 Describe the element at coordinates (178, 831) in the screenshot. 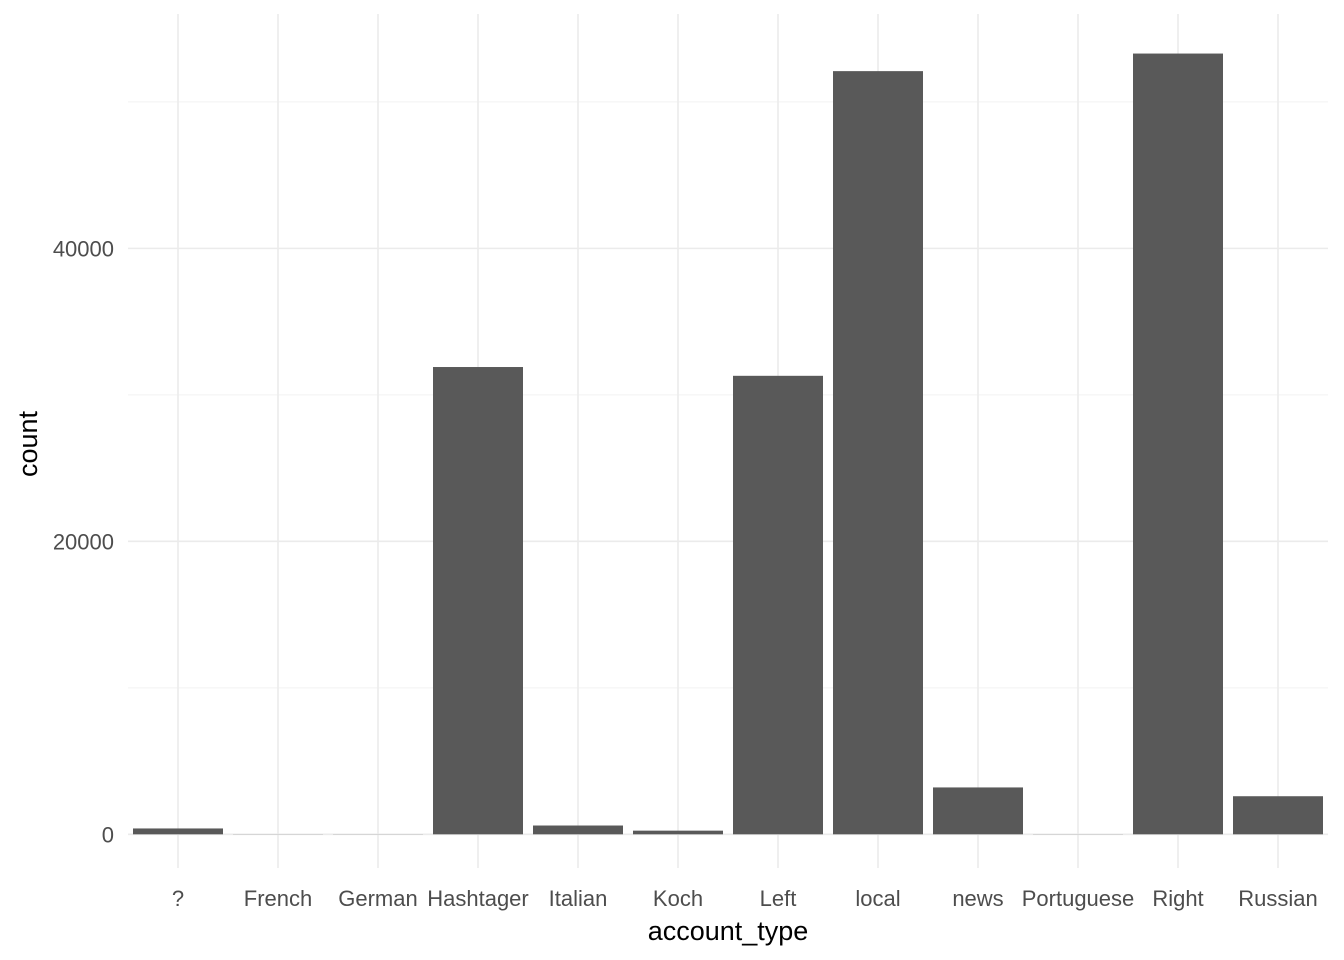

I see `bar-` at that location.